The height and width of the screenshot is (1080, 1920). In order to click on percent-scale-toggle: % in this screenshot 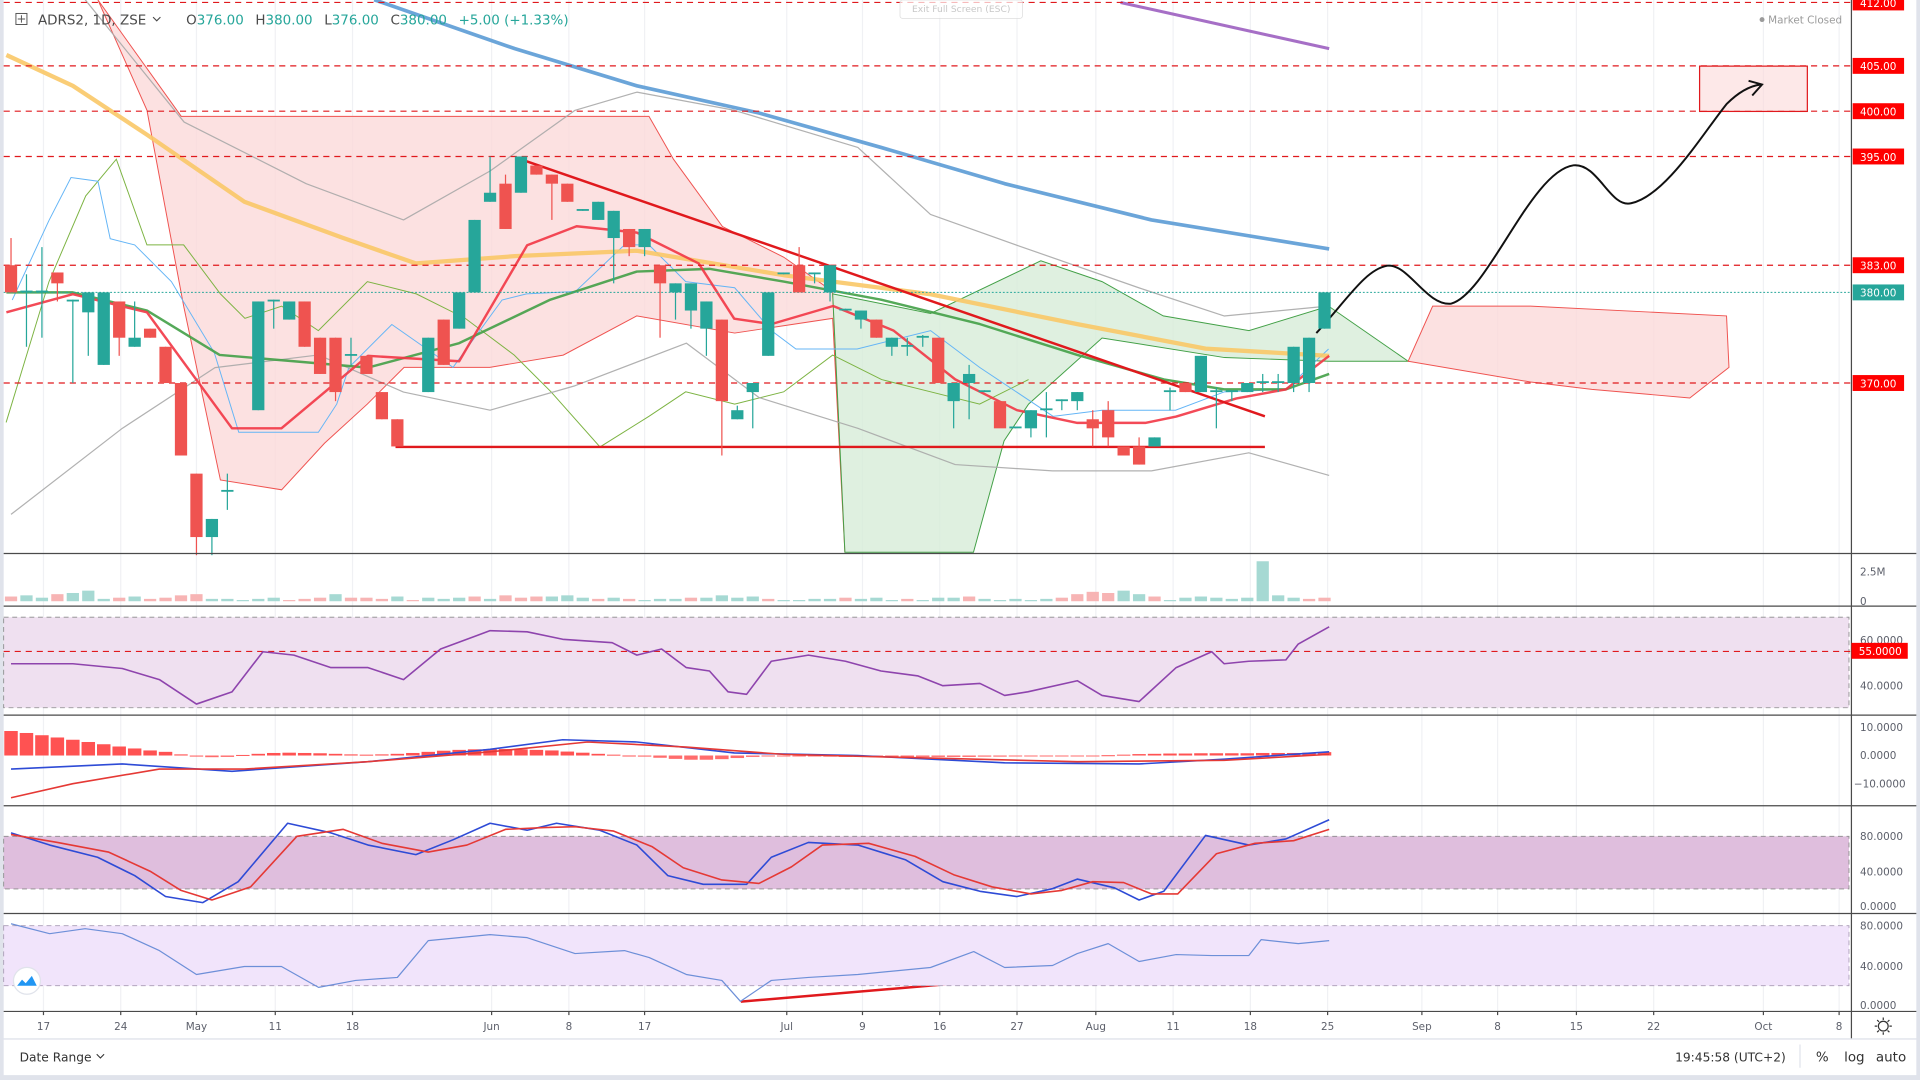, I will do `click(1822, 1058)`.